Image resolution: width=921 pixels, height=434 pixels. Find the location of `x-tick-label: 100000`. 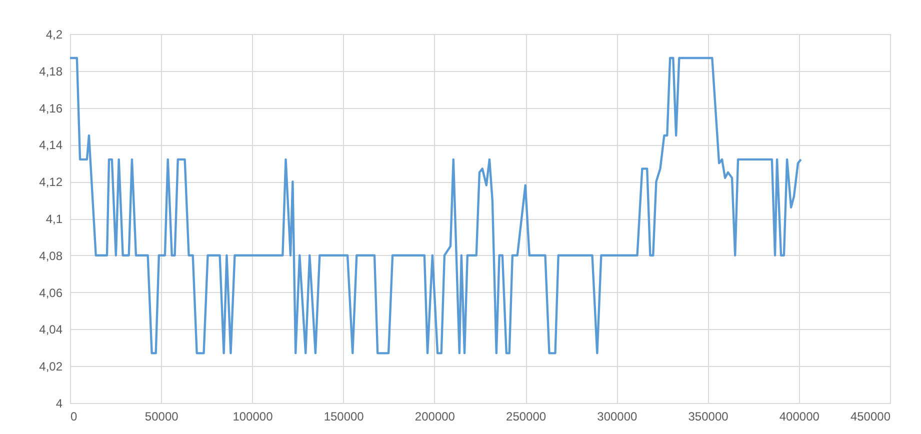

x-tick-label: 100000 is located at coordinates (253, 417).